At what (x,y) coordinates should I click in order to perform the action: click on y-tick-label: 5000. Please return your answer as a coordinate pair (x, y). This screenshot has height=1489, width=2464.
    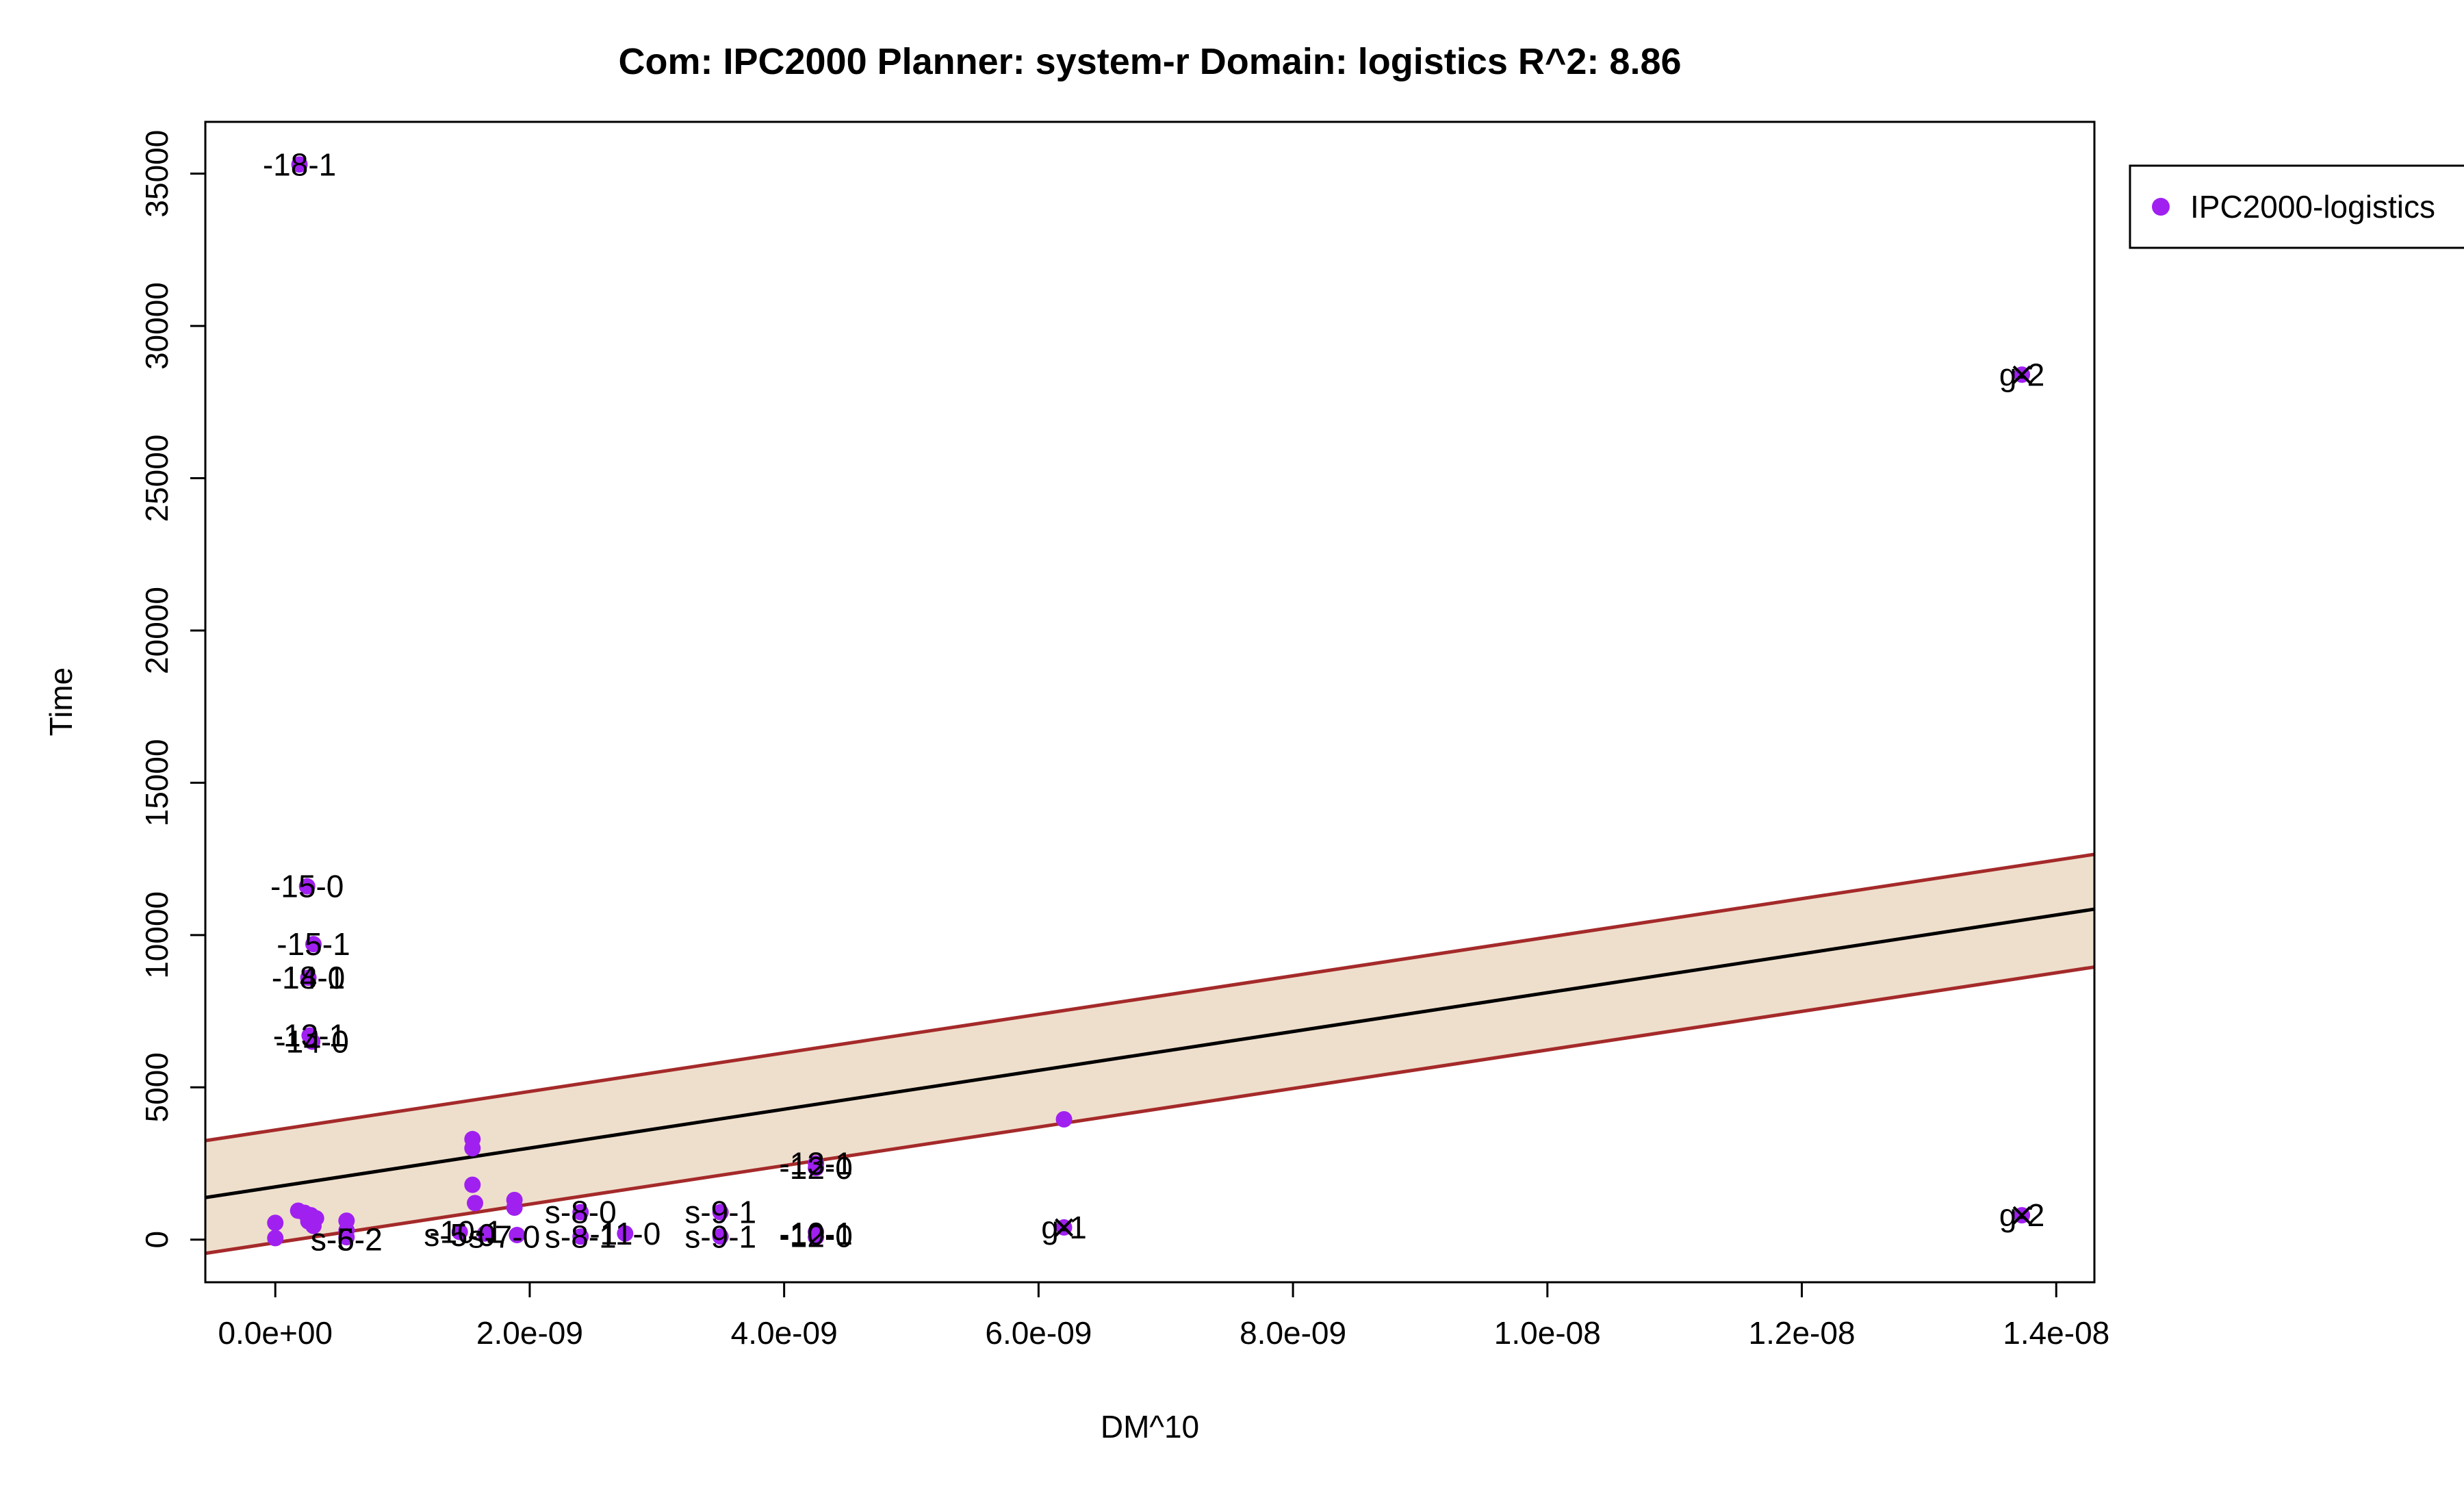
    Looking at the image, I should click on (157, 1087).